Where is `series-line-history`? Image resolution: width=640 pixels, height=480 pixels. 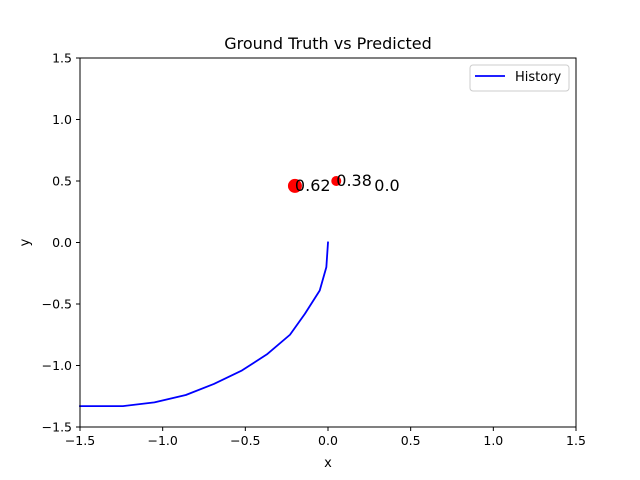 series-line-history is located at coordinates (204, 324).